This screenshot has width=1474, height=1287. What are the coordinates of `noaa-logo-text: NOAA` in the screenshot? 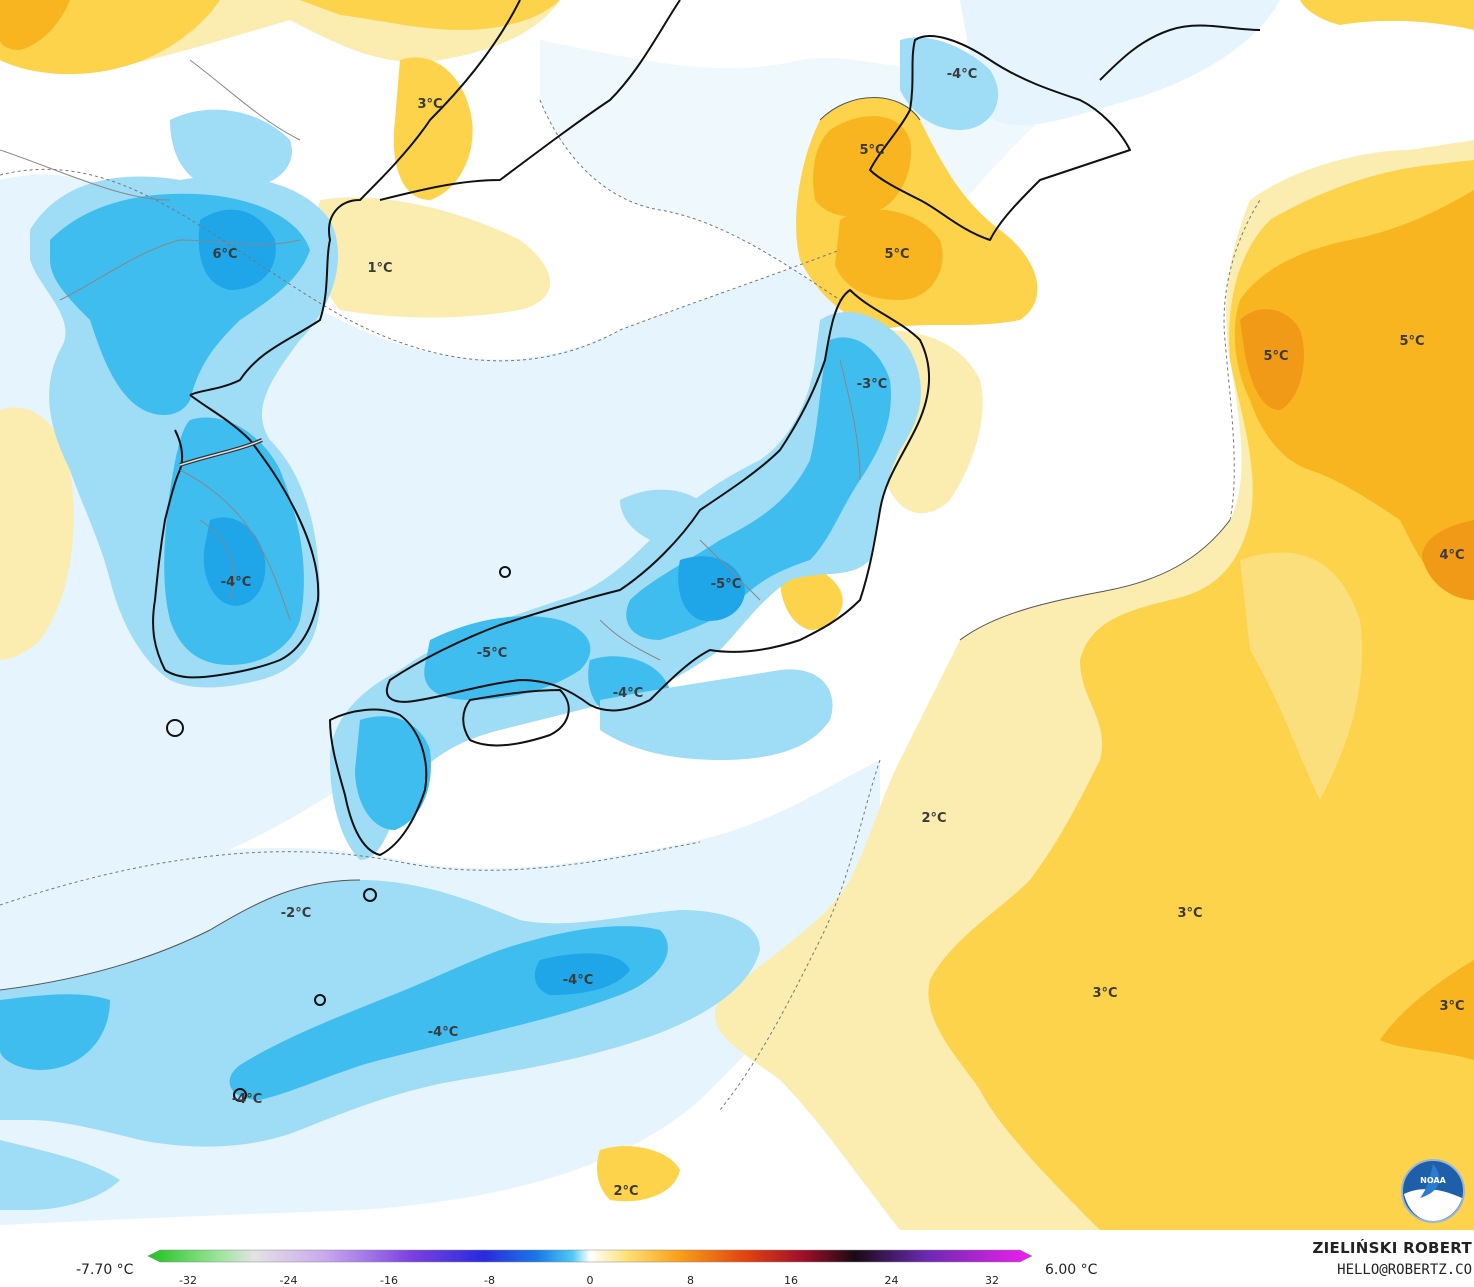 It's located at (1433, 1180).